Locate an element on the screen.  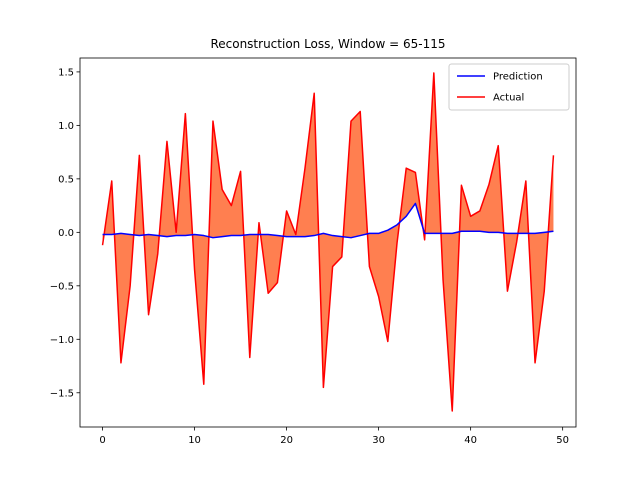
series-line-prediction is located at coordinates (328, 220).